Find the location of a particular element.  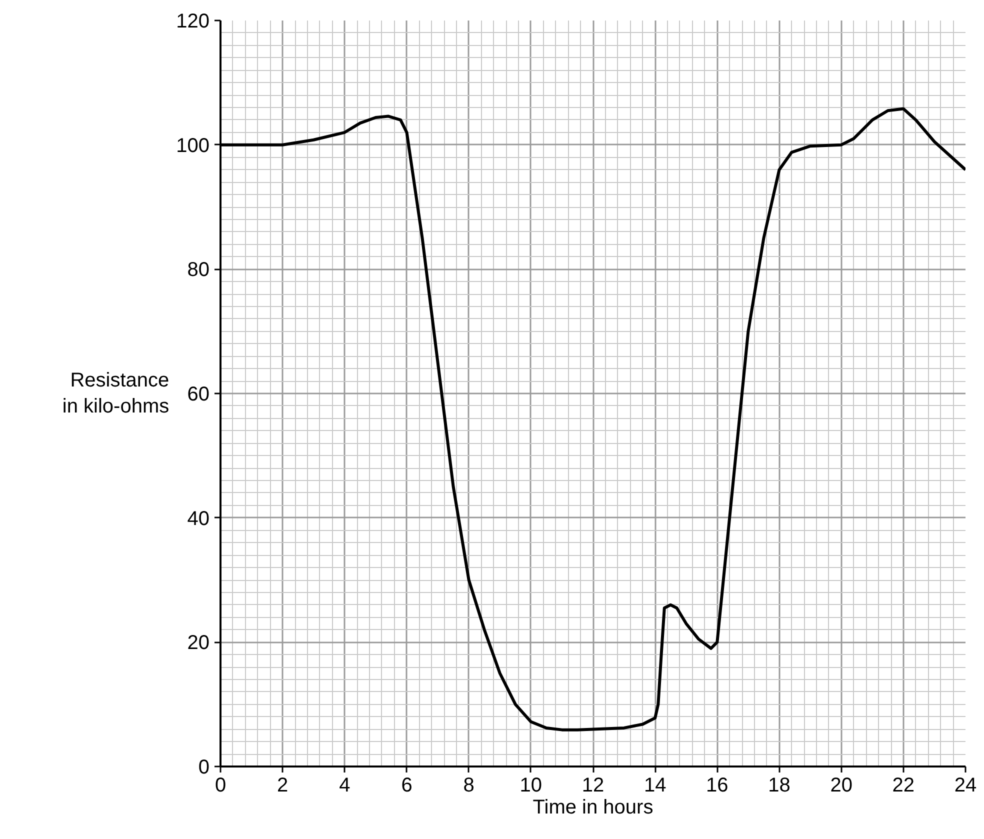

x-tick-label: 4 is located at coordinates (344, 785).